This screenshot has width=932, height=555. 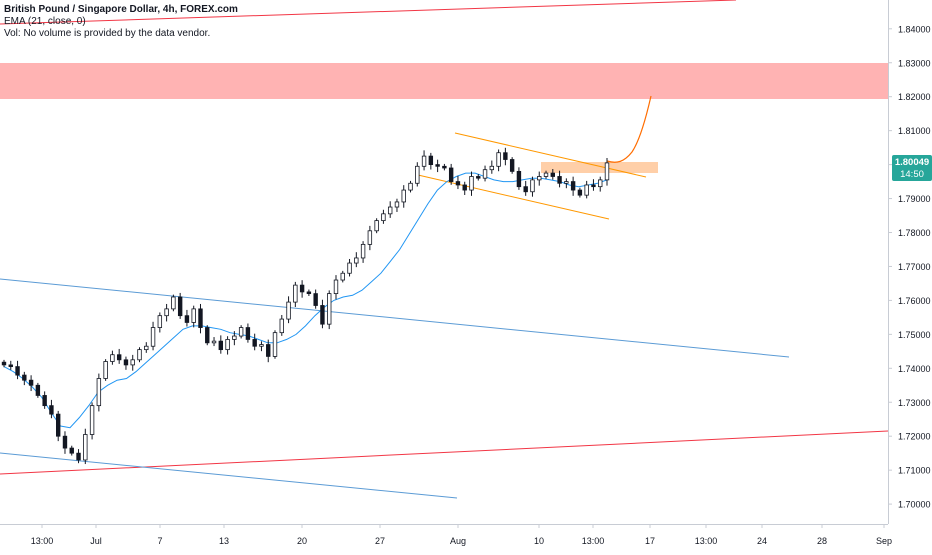 I want to click on breakout-zone, so click(x=599, y=167).